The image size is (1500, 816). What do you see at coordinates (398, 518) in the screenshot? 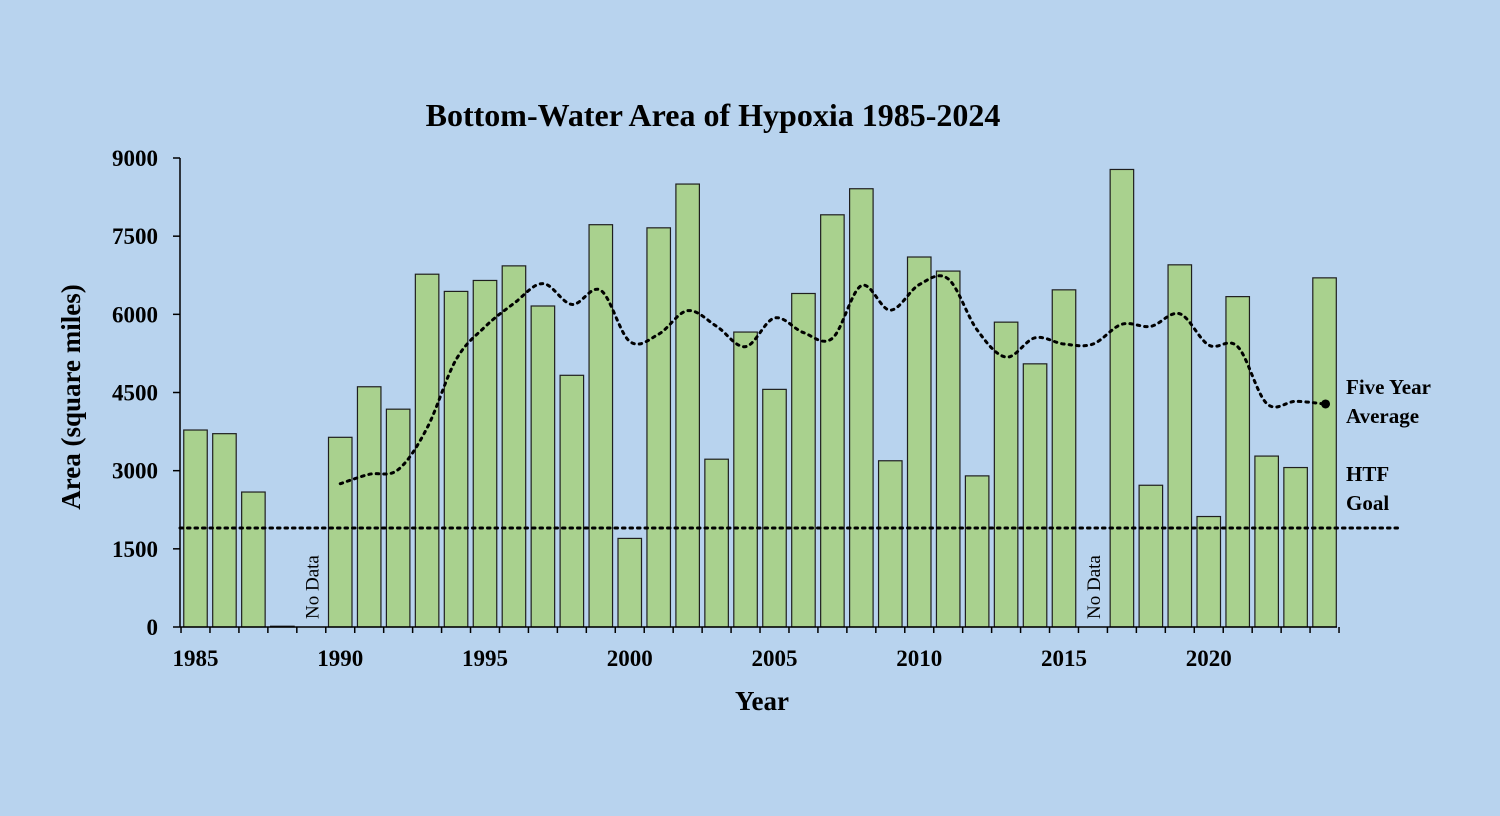
I see `bar-1992` at bounding box center [398, 518].